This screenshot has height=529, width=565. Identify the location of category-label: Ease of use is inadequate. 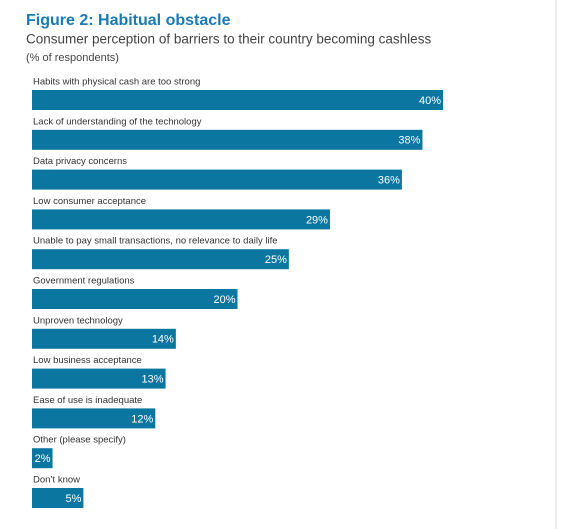
(87, 400).